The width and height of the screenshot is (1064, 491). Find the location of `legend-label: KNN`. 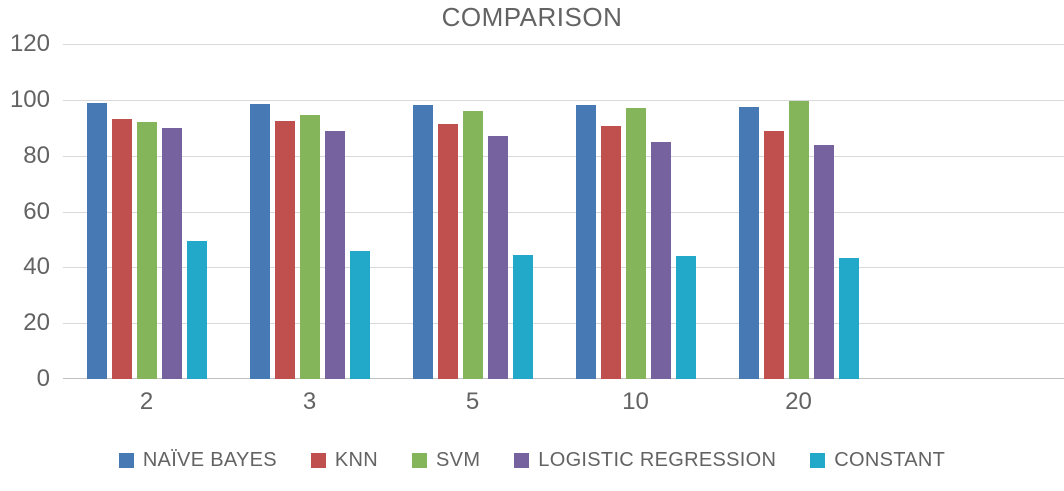

legend-label: KNN is located at coordinates (356, 460).